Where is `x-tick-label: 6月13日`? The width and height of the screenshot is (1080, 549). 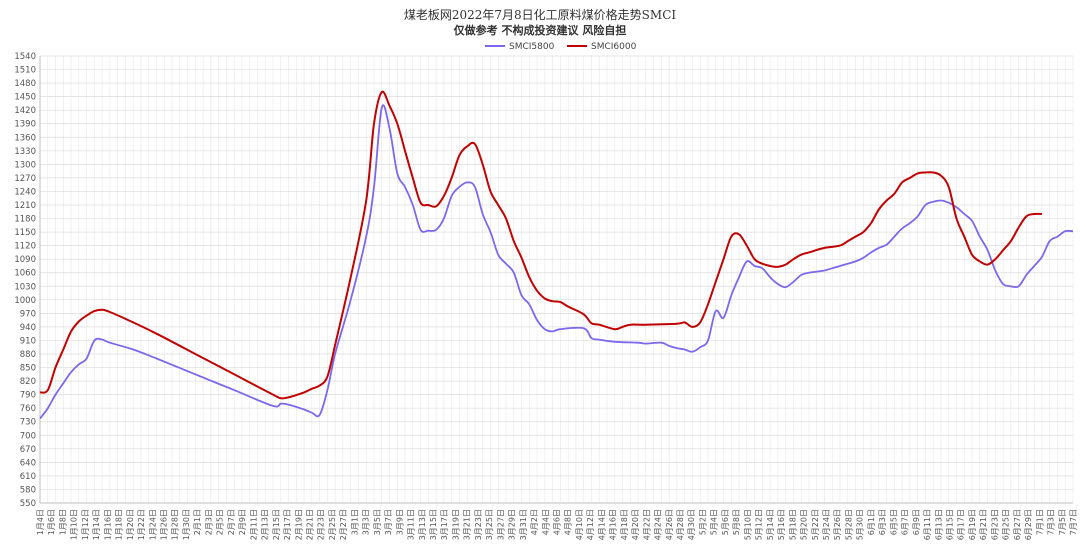
x-tick-label: 6月13日 is located at coordinates (938, 524).